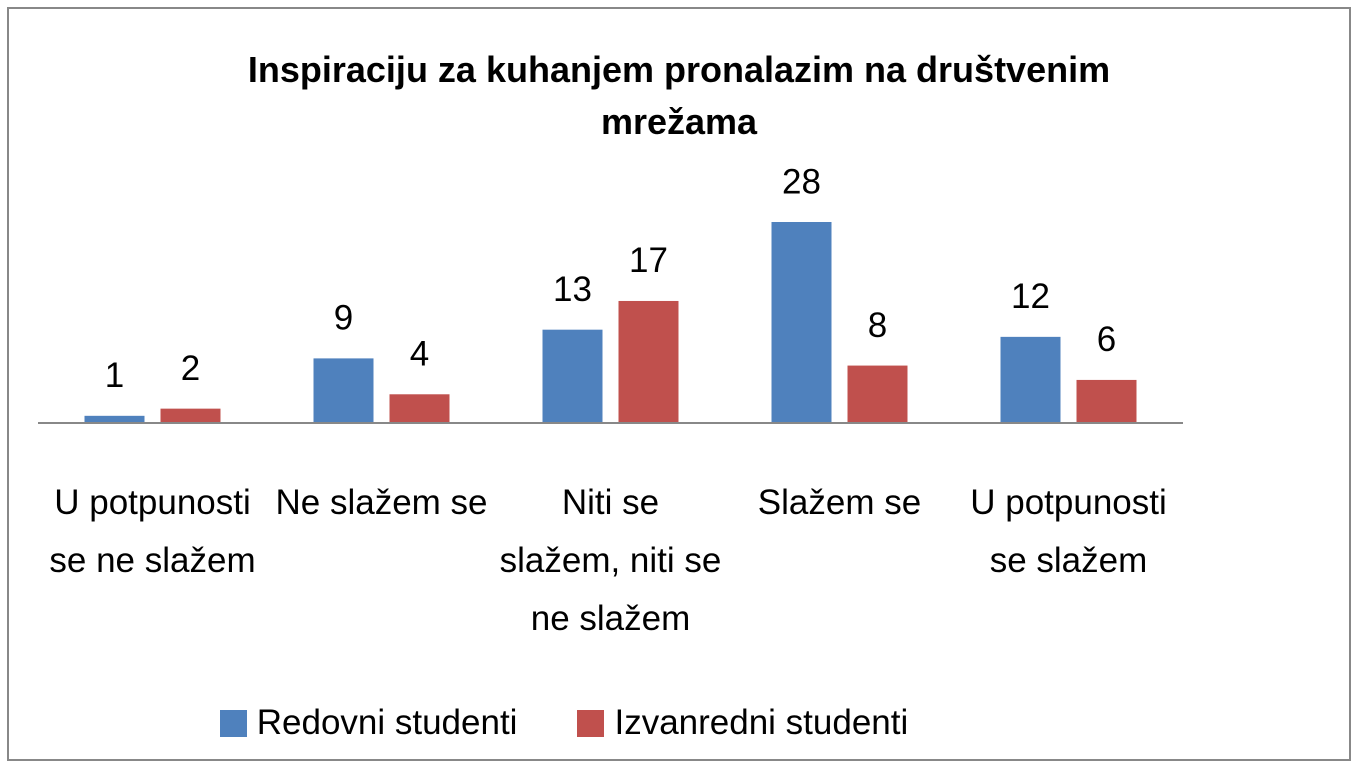 The width and height of the screenshot is (1358, 762). I want to click on data-label: 8, so click(877, 325).